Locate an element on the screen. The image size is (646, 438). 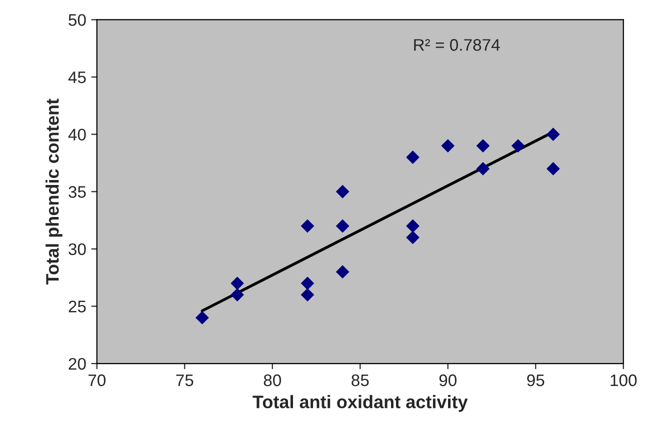
x-tick-label: 100 is located at coordinates (623, 380).